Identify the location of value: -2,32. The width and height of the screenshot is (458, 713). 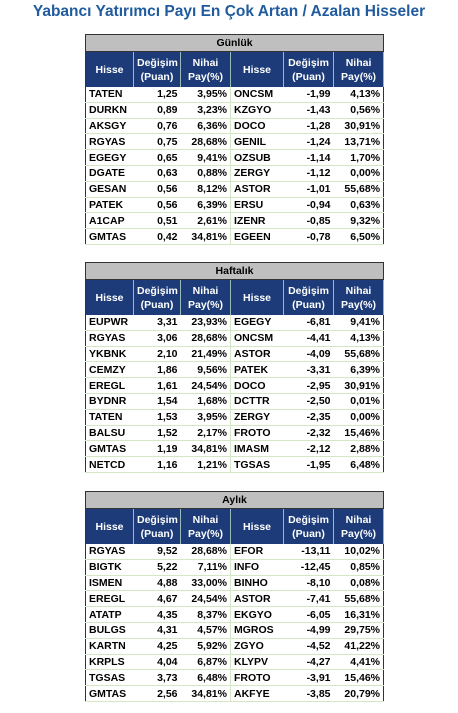
(308, 433).